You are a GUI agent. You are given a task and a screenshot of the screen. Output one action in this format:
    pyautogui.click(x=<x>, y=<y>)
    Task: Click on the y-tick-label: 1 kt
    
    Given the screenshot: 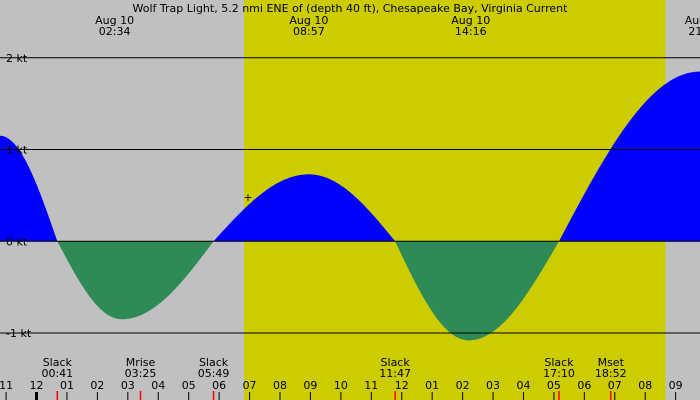 What is the action you would take?
    pyautogui.click(x=17, y=150)
    